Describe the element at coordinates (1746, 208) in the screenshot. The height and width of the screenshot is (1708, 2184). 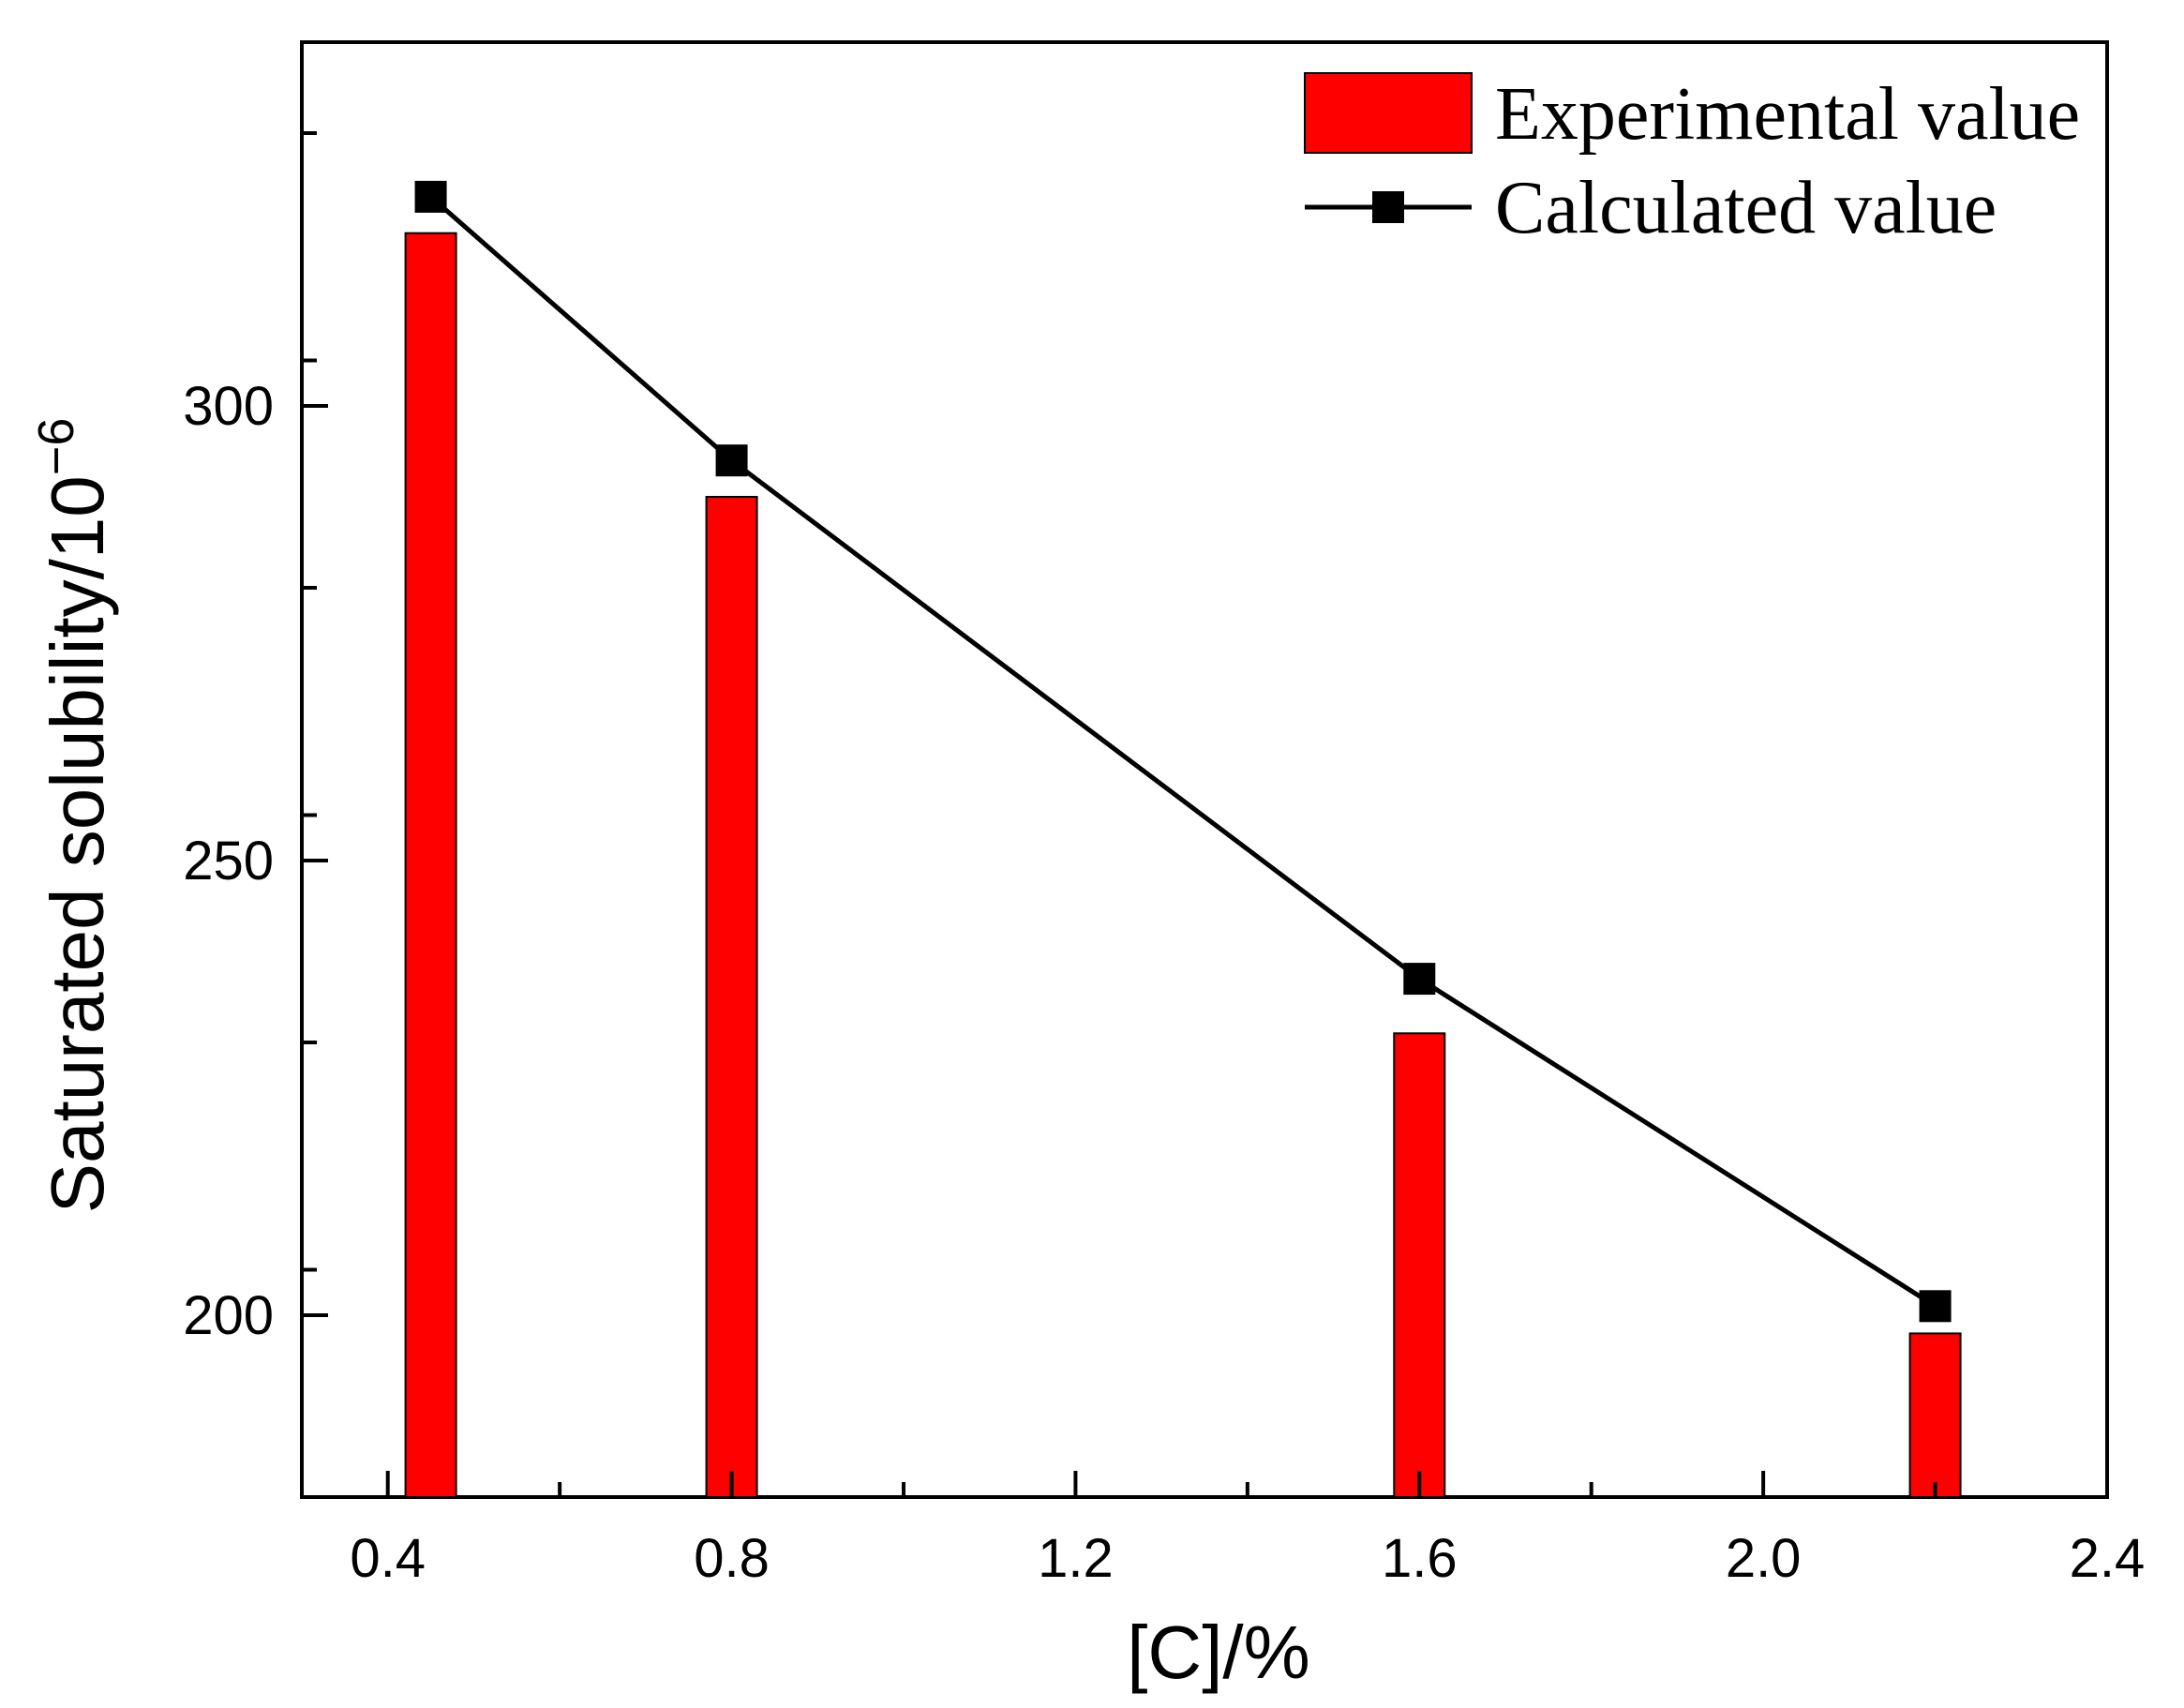
I see `legend-label-calculated: Calculated value` at that location.